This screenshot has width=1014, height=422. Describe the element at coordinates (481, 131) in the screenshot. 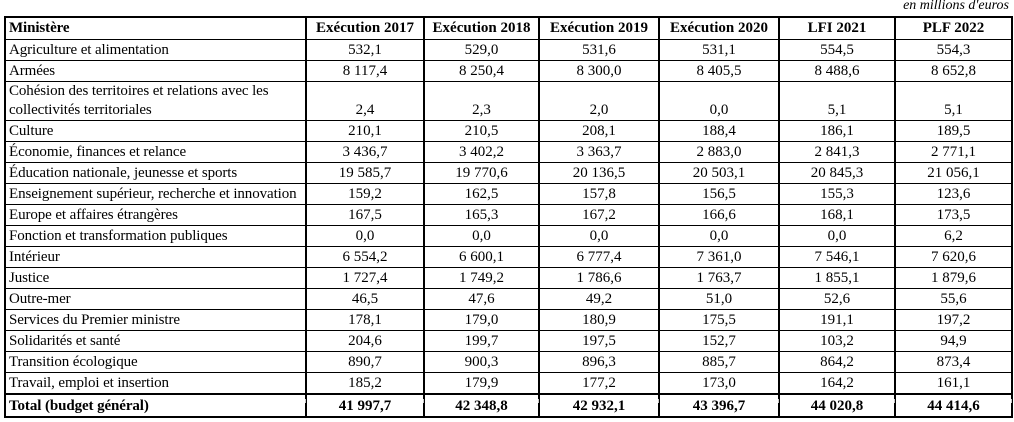

I see `value-cell: 210,5` at that location.